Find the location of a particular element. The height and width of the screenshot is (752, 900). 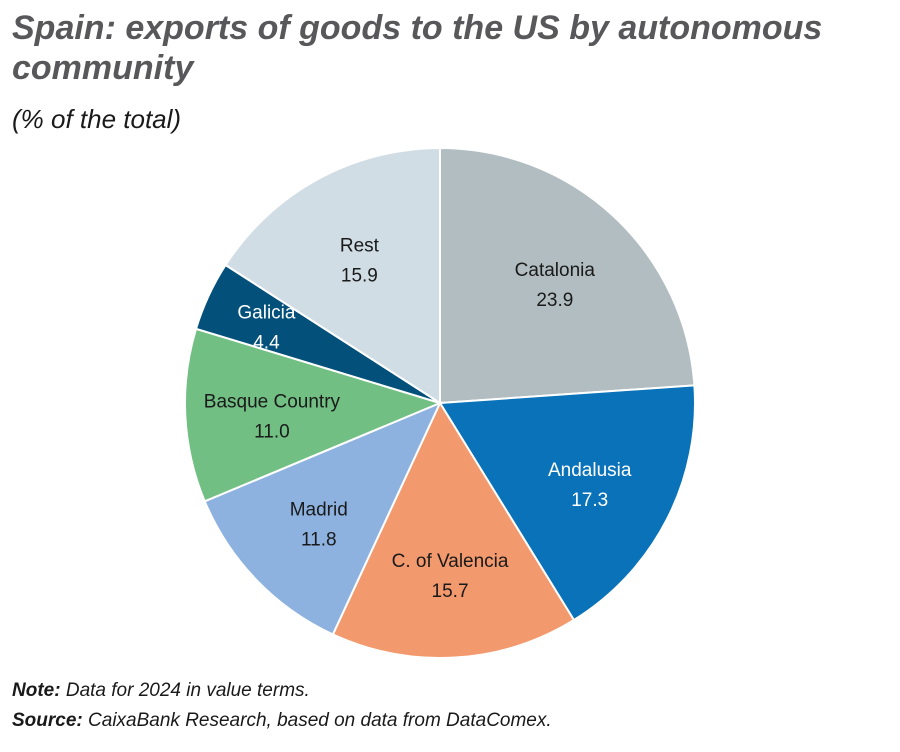

slice-label: C. of Valencia is located at coordinates (450, 561).